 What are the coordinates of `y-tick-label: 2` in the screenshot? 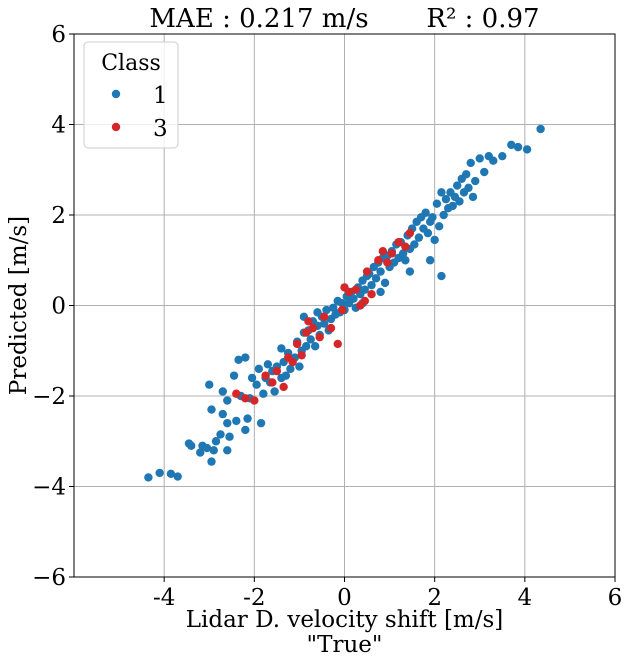 It's located at (58, 216).